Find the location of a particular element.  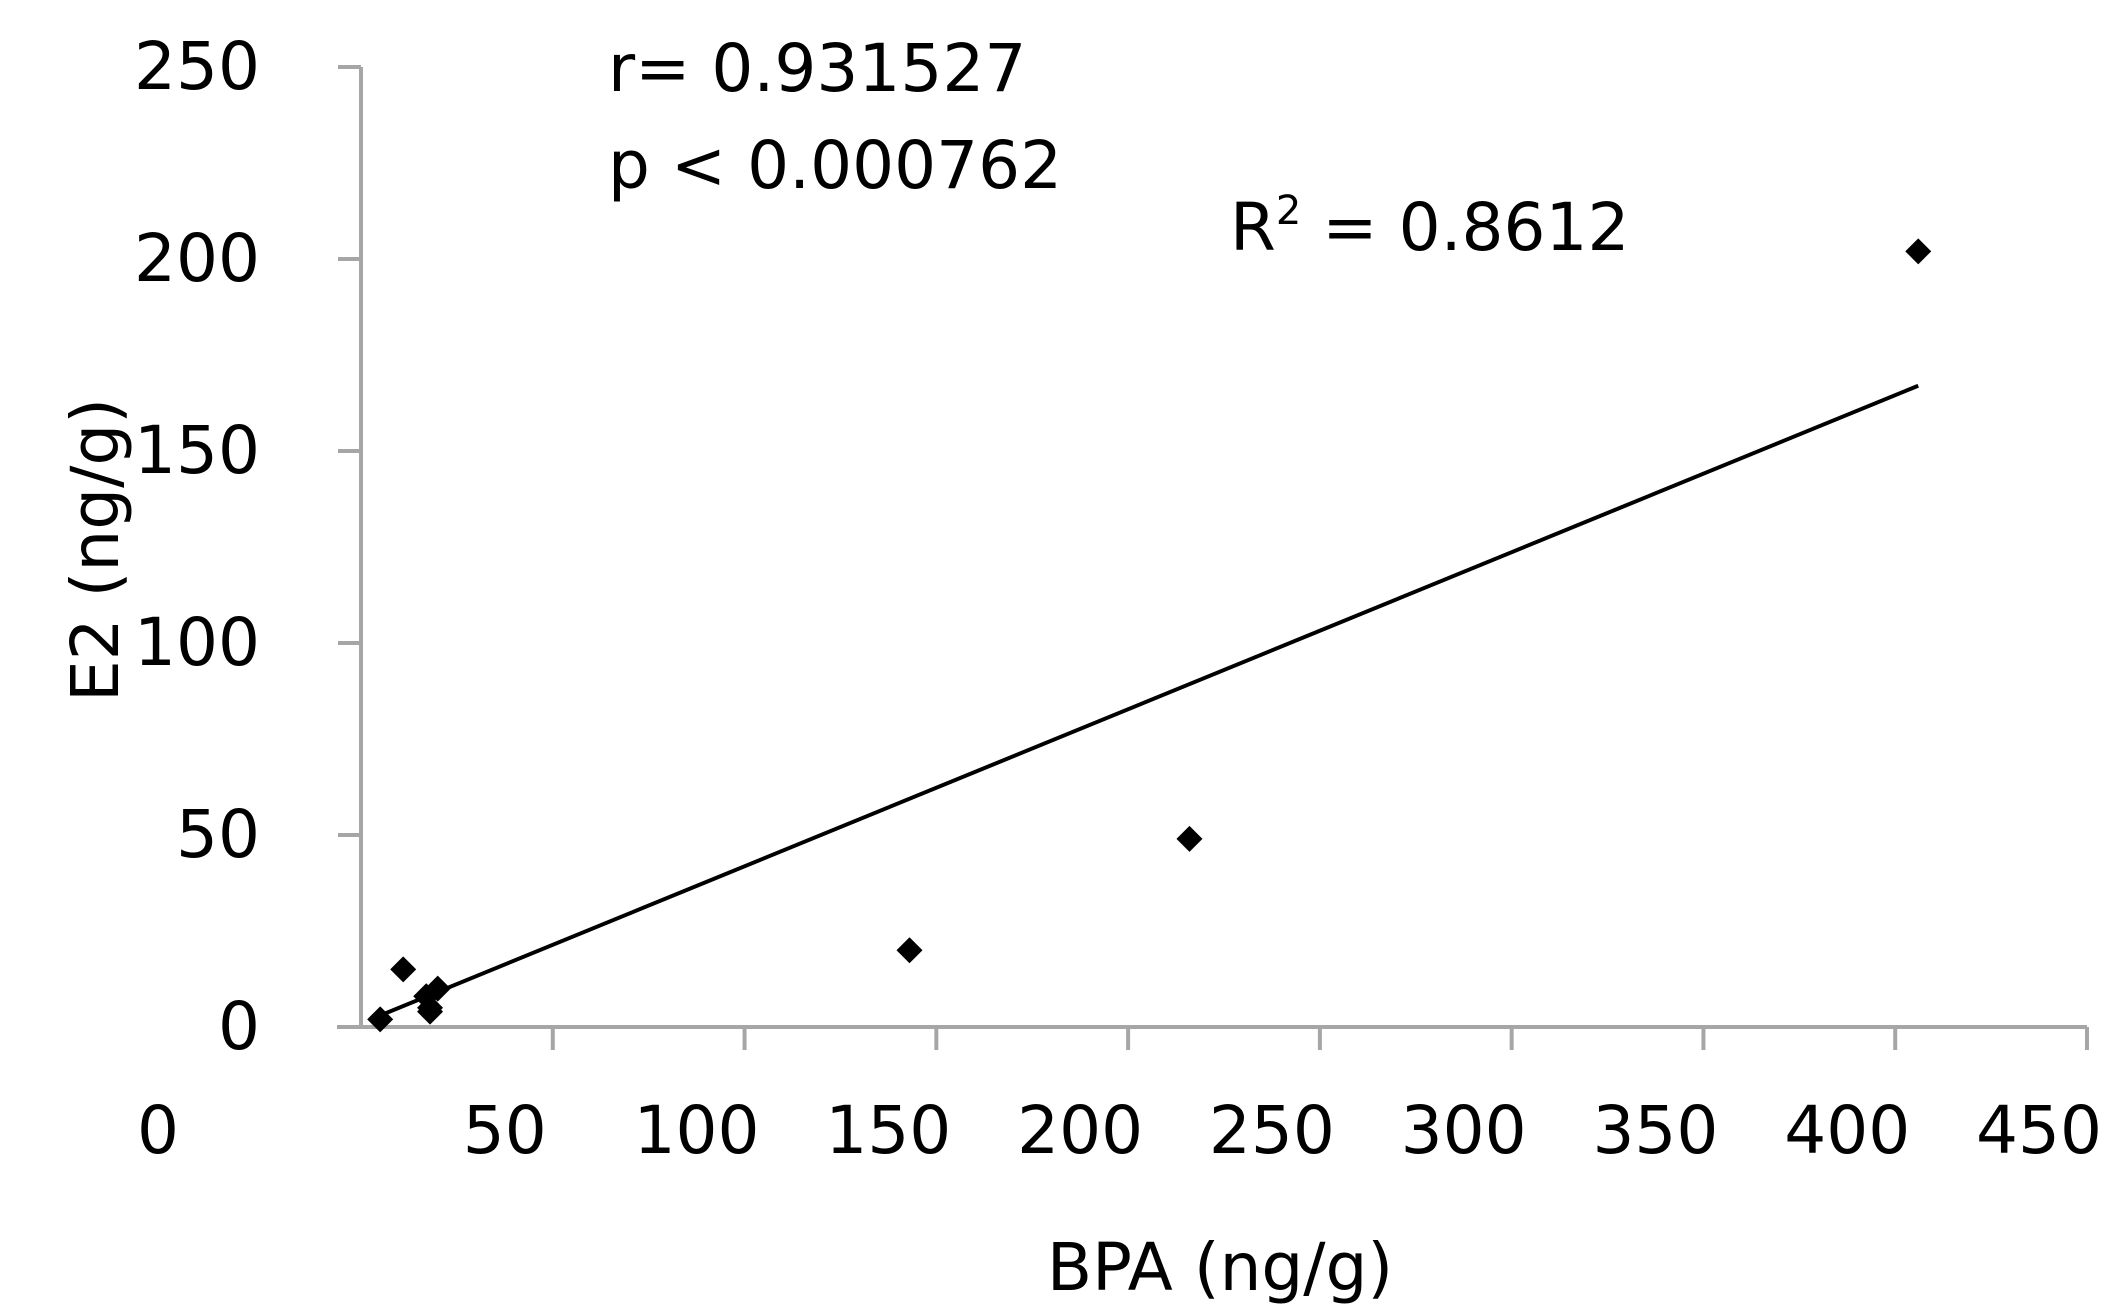

r-annotation: r= 0.931527 is located at coordinates (817, 68).